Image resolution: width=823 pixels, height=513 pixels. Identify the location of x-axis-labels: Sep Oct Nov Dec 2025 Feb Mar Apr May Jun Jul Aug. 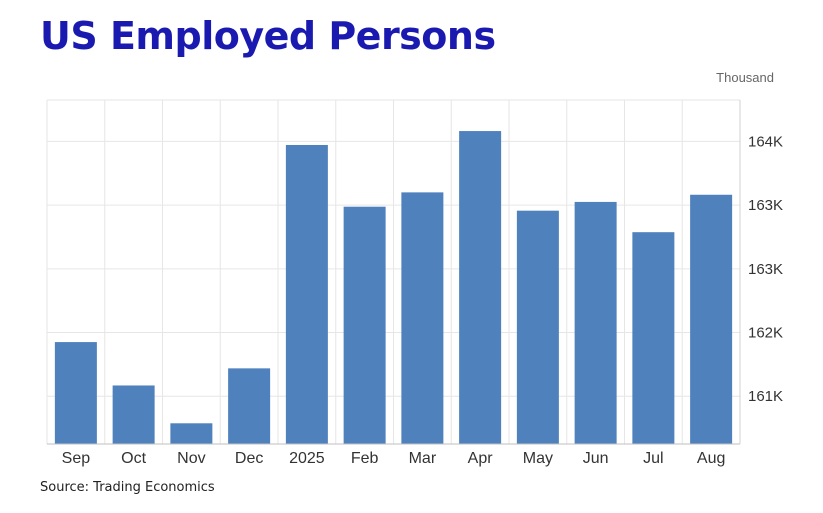
(394, 458).